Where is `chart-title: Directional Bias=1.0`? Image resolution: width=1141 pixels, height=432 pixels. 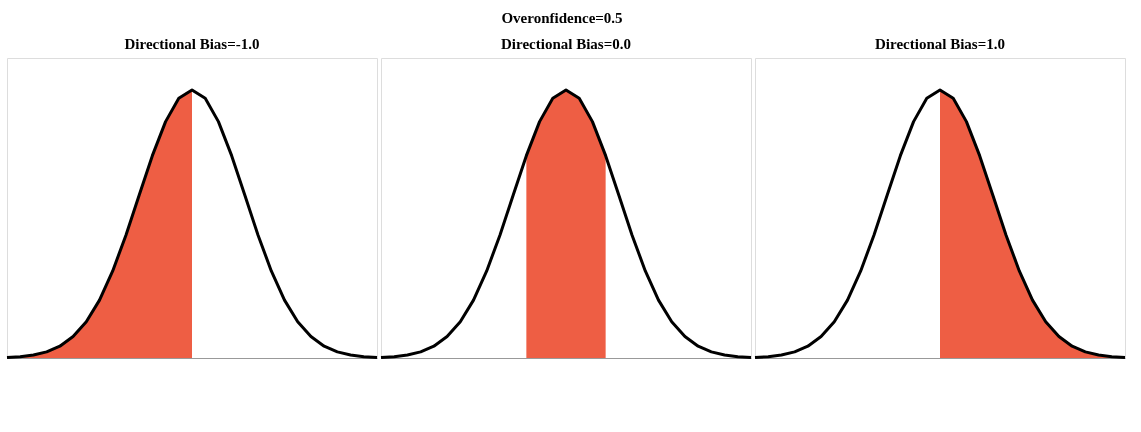 chart-title: Directional Bias=1.0 is located at coordinates (940, 44).